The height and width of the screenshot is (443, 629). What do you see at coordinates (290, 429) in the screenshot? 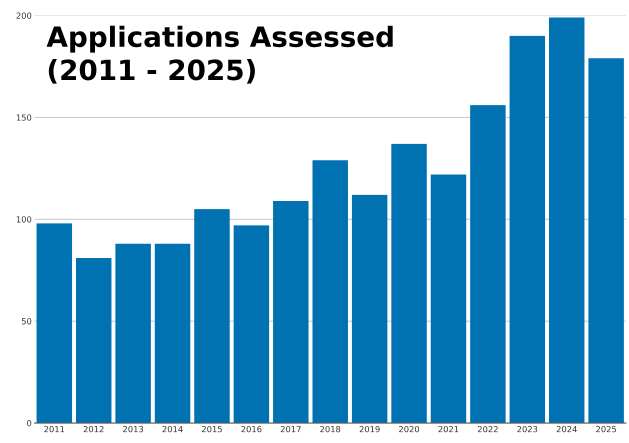
I see `x-tick-label: 2017` at bounding box center [290, 429].